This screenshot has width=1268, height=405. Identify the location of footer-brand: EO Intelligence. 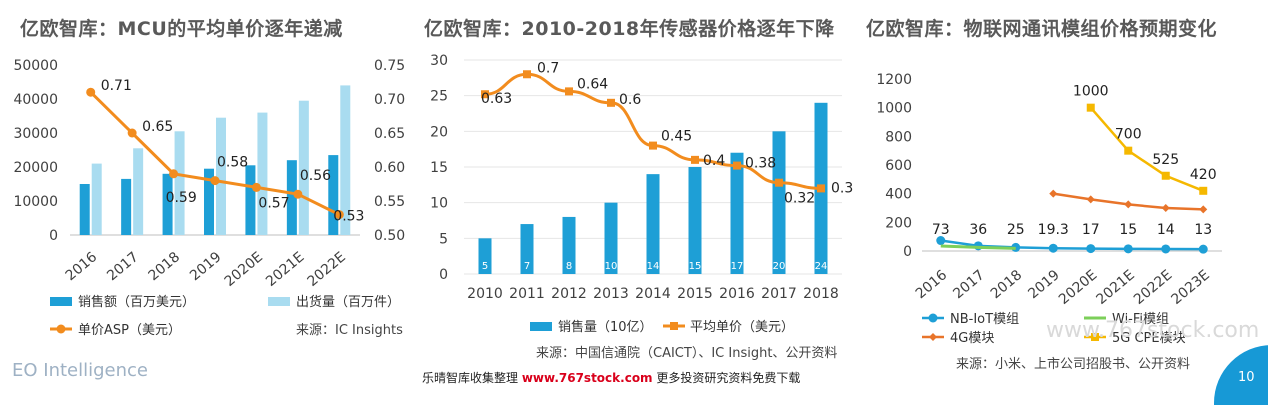
(80, 370).